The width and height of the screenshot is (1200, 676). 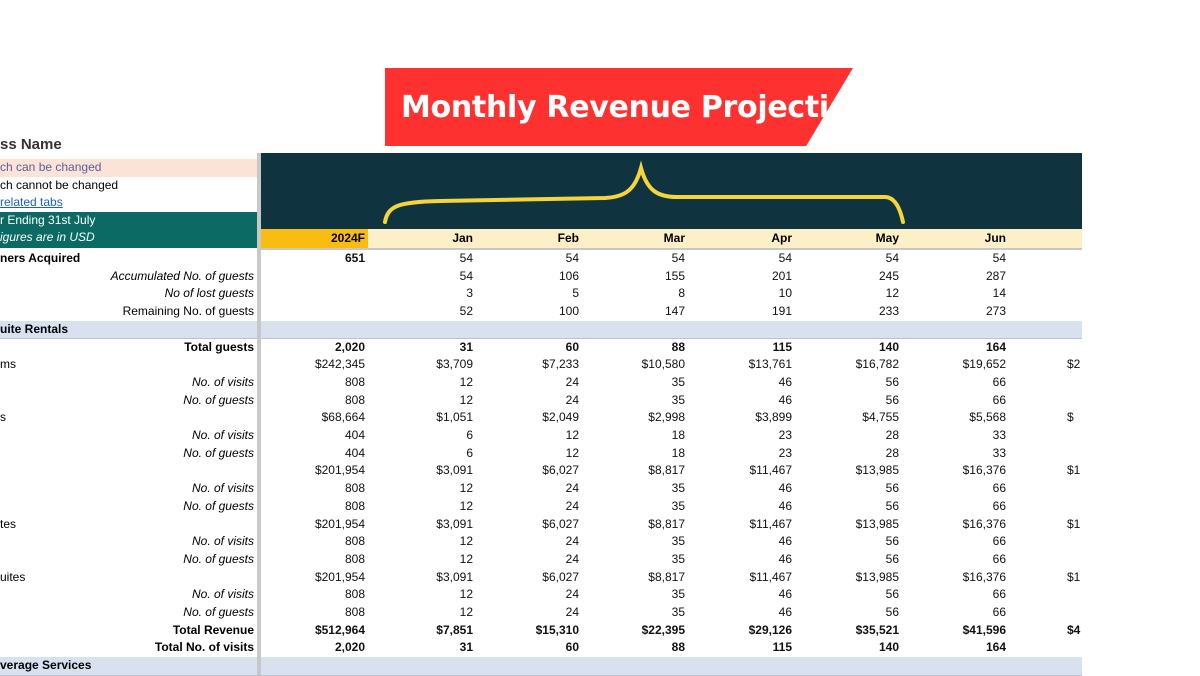 I want to click on cell-mar: $2,998, so click(x=666, y=417).